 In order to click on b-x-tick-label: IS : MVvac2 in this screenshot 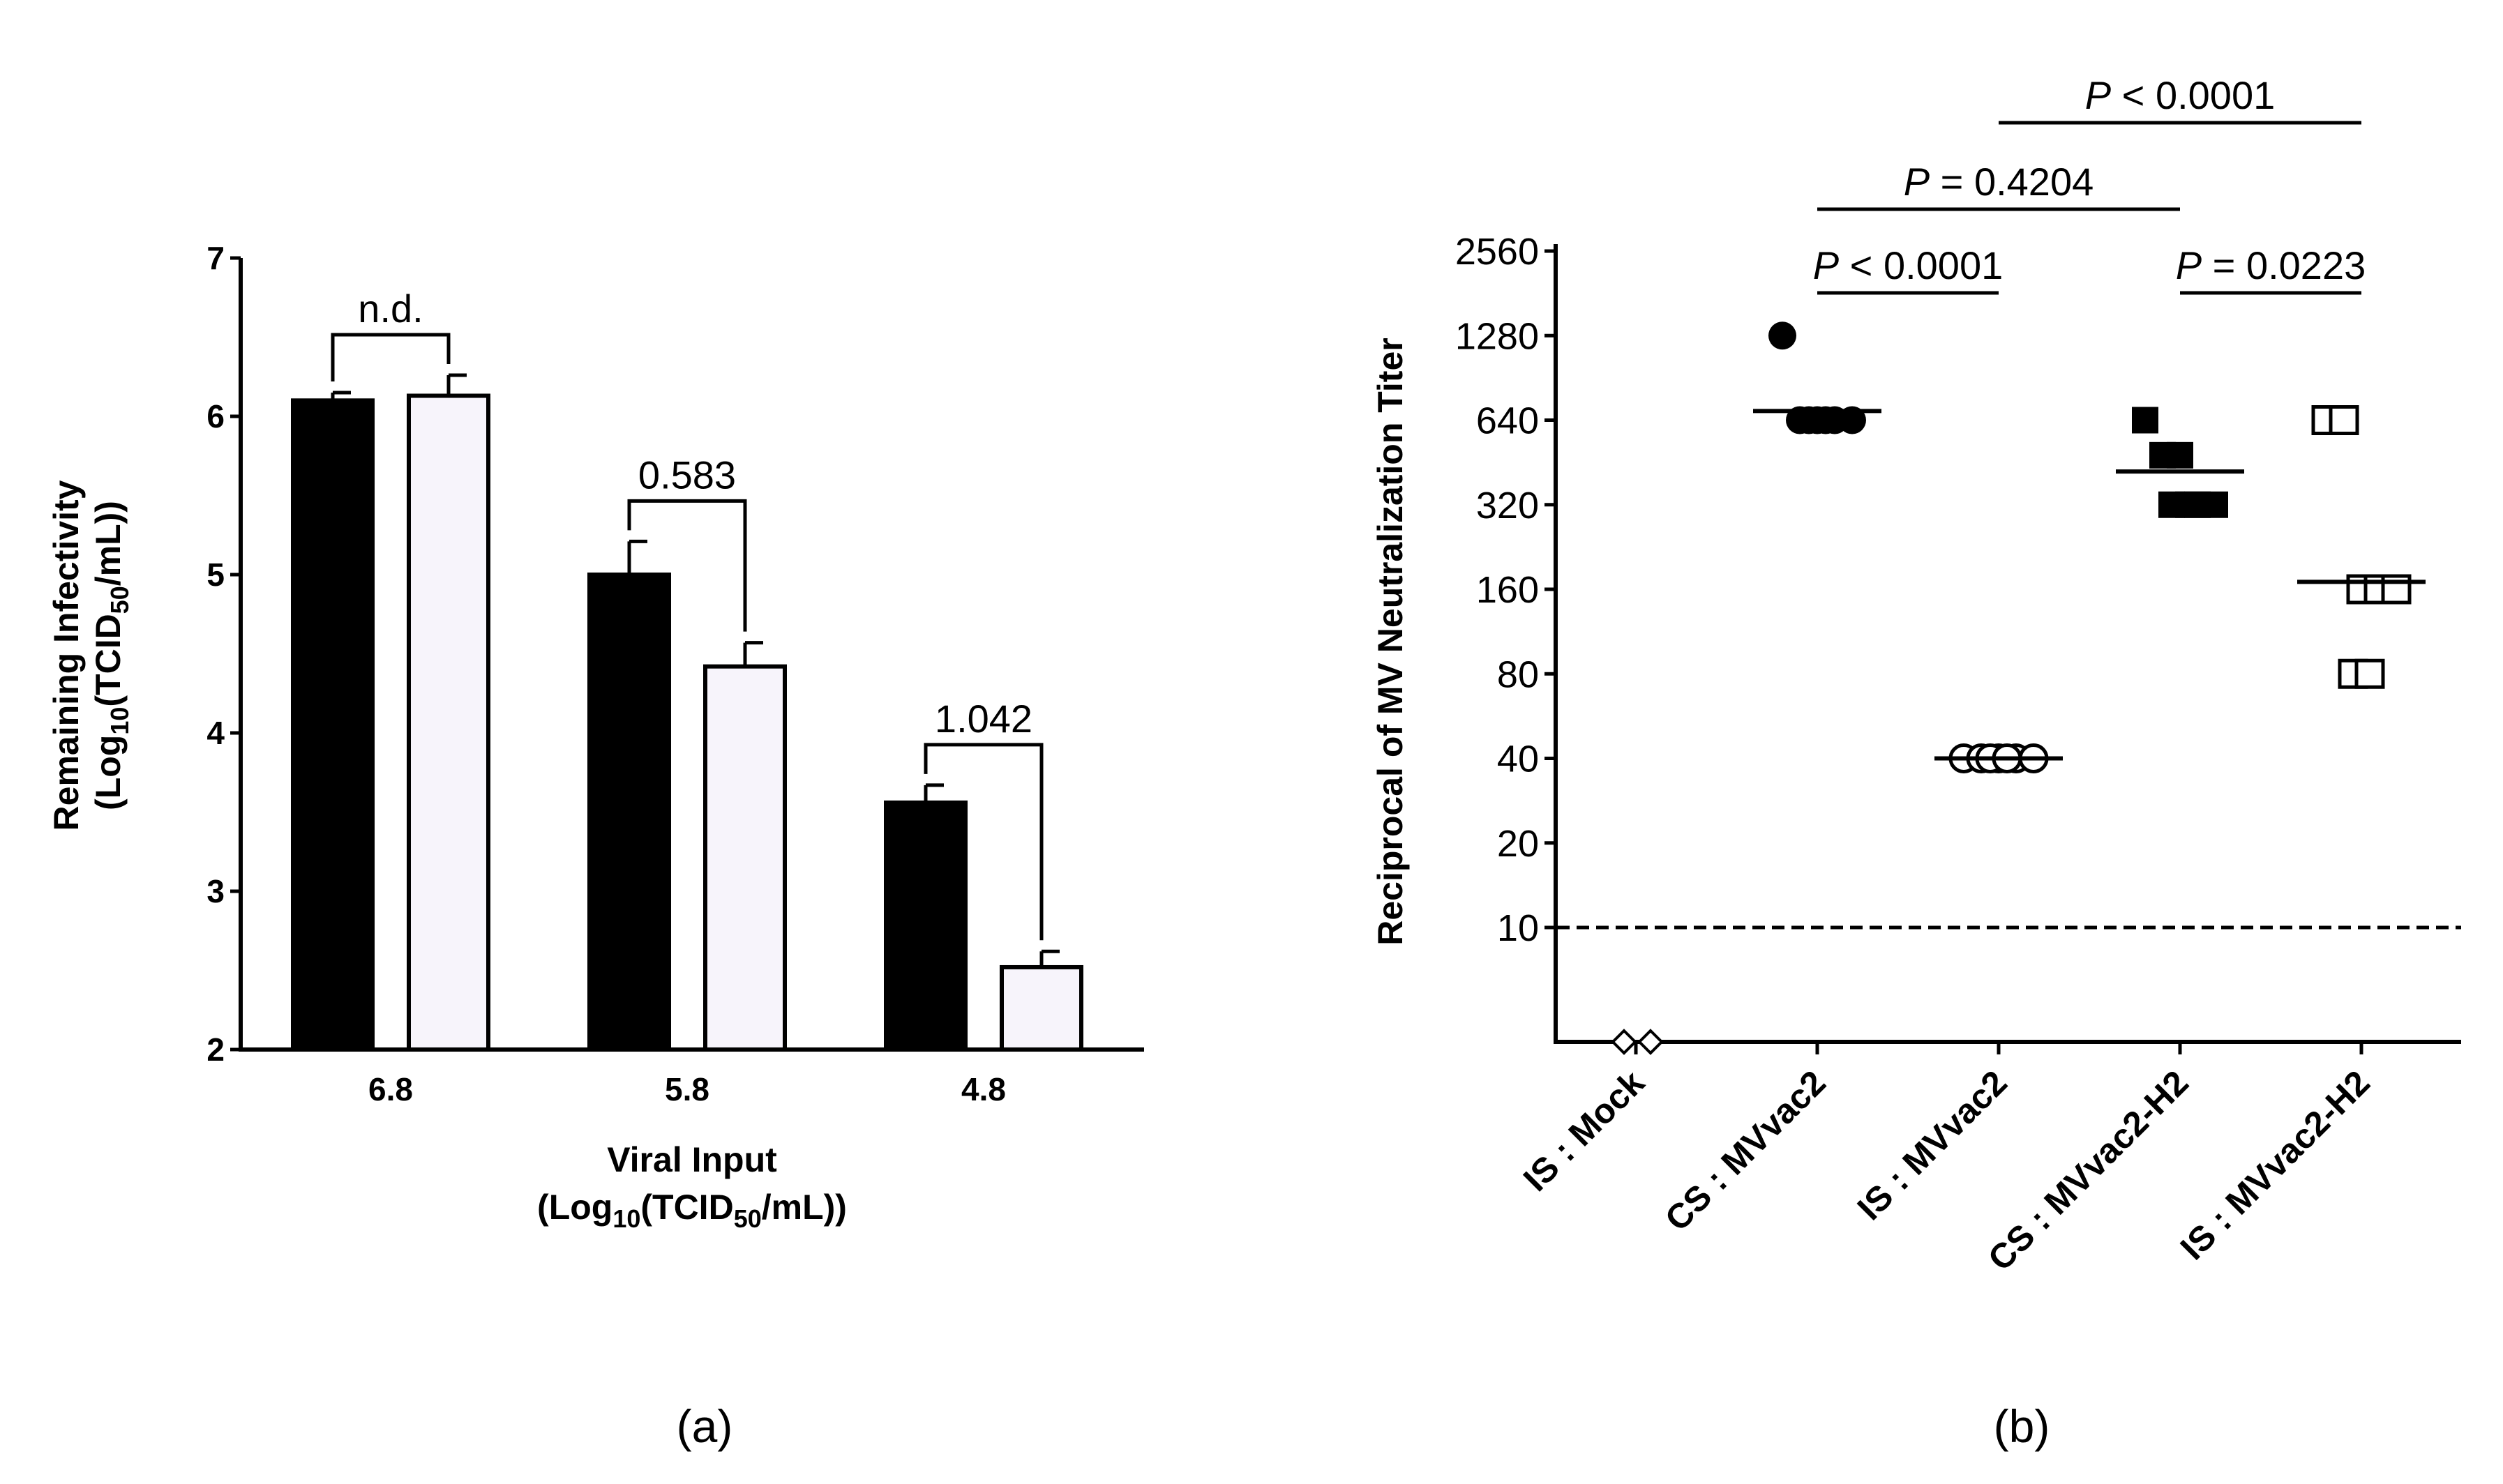, I will do `click(1932, 1145)`.